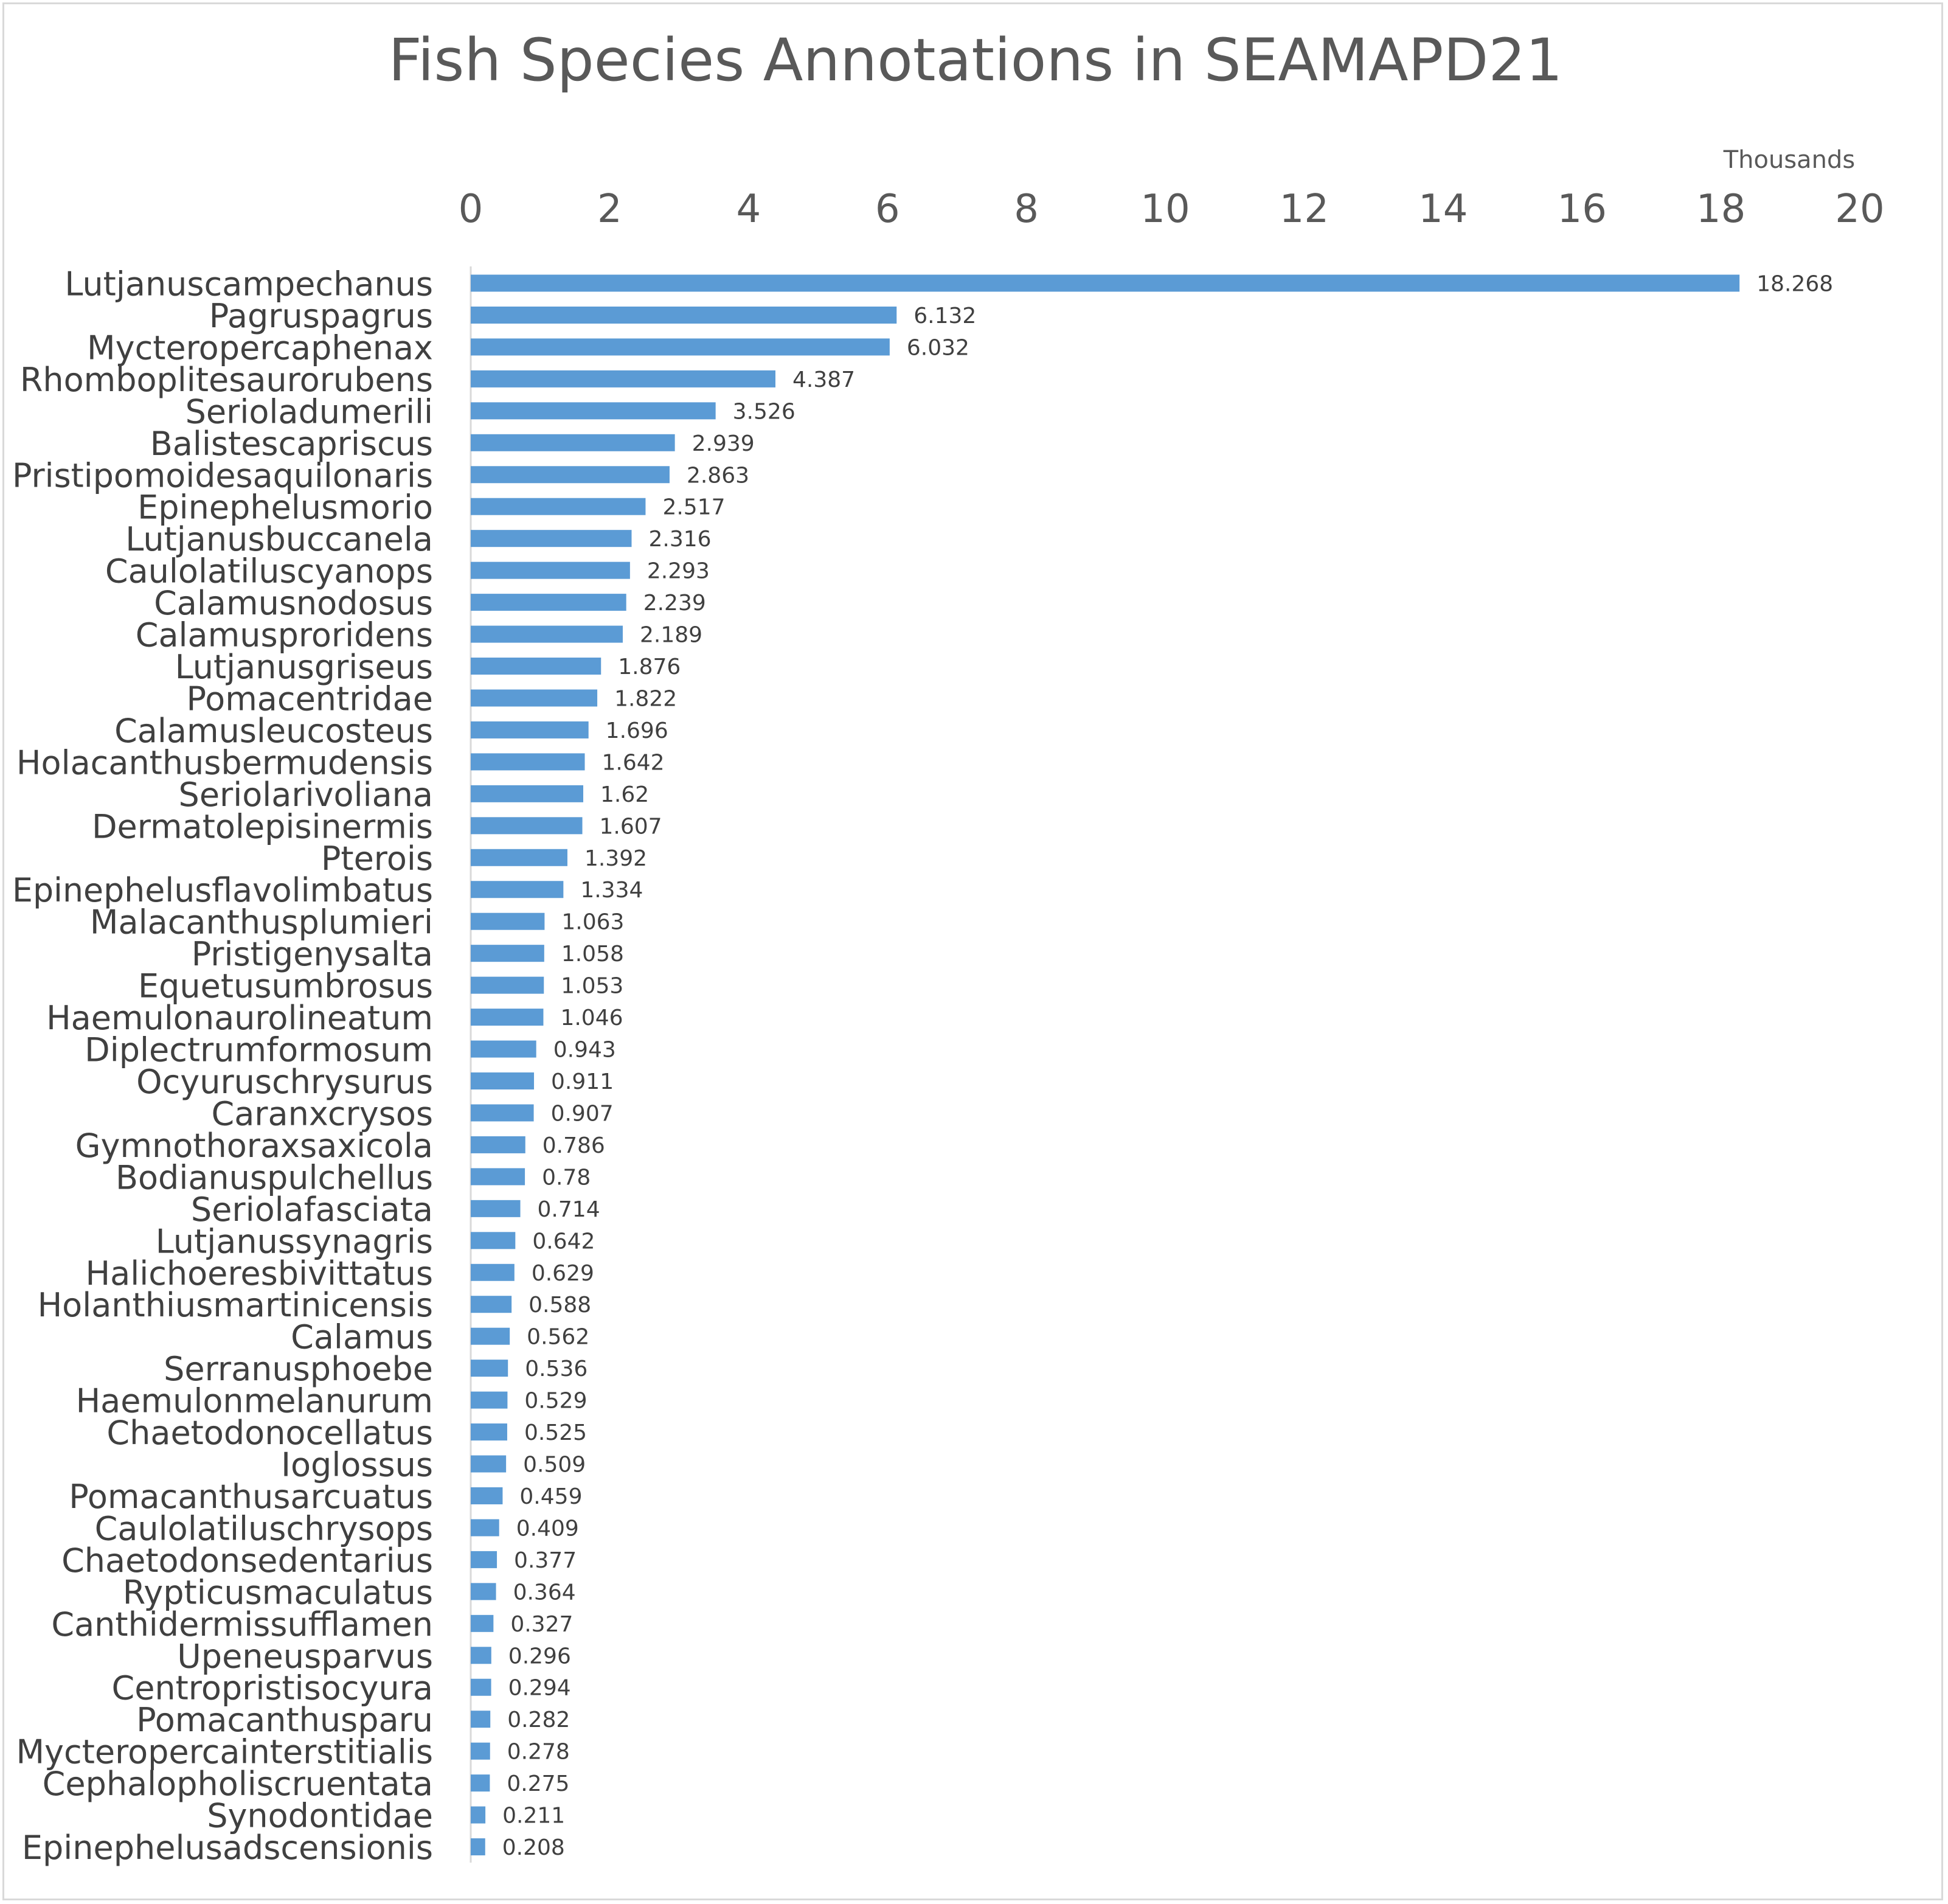 The image size is (1948, 1904). I want to click on axis-unit-label: Thousands, so click(1790, 160).